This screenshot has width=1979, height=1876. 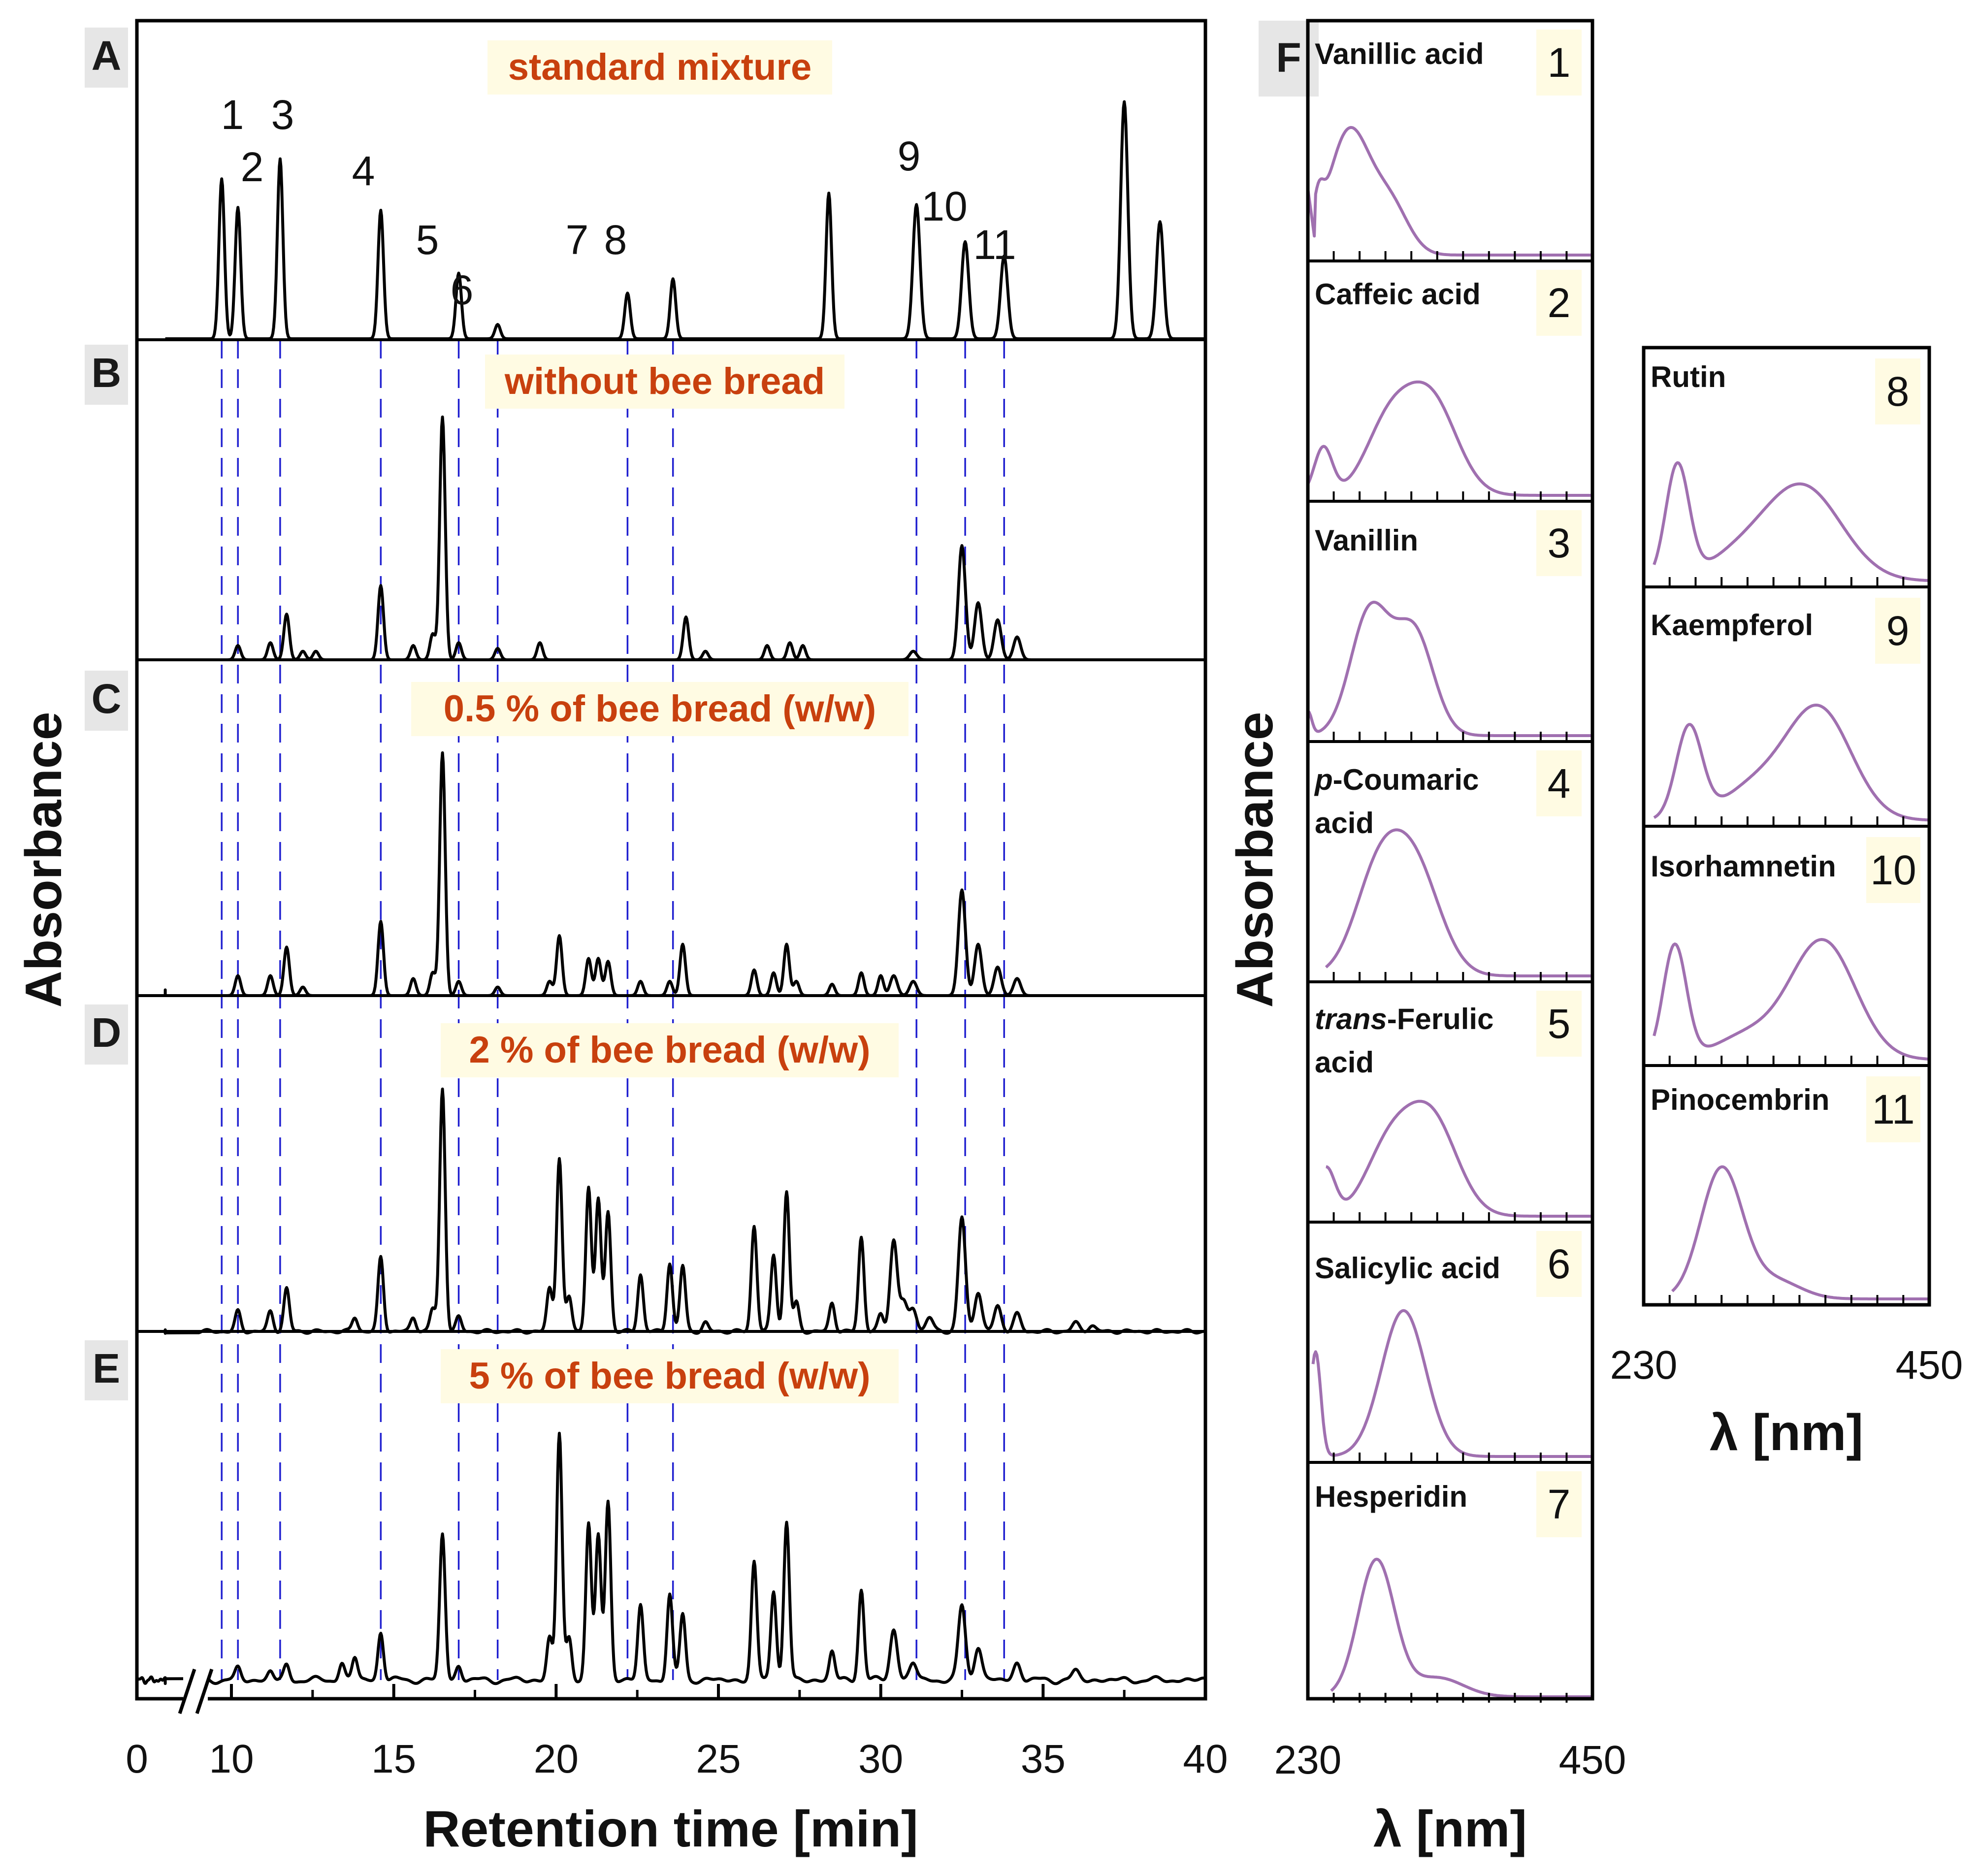 I want to click on panel-d-letter: D, so click(x=107, y=1032).